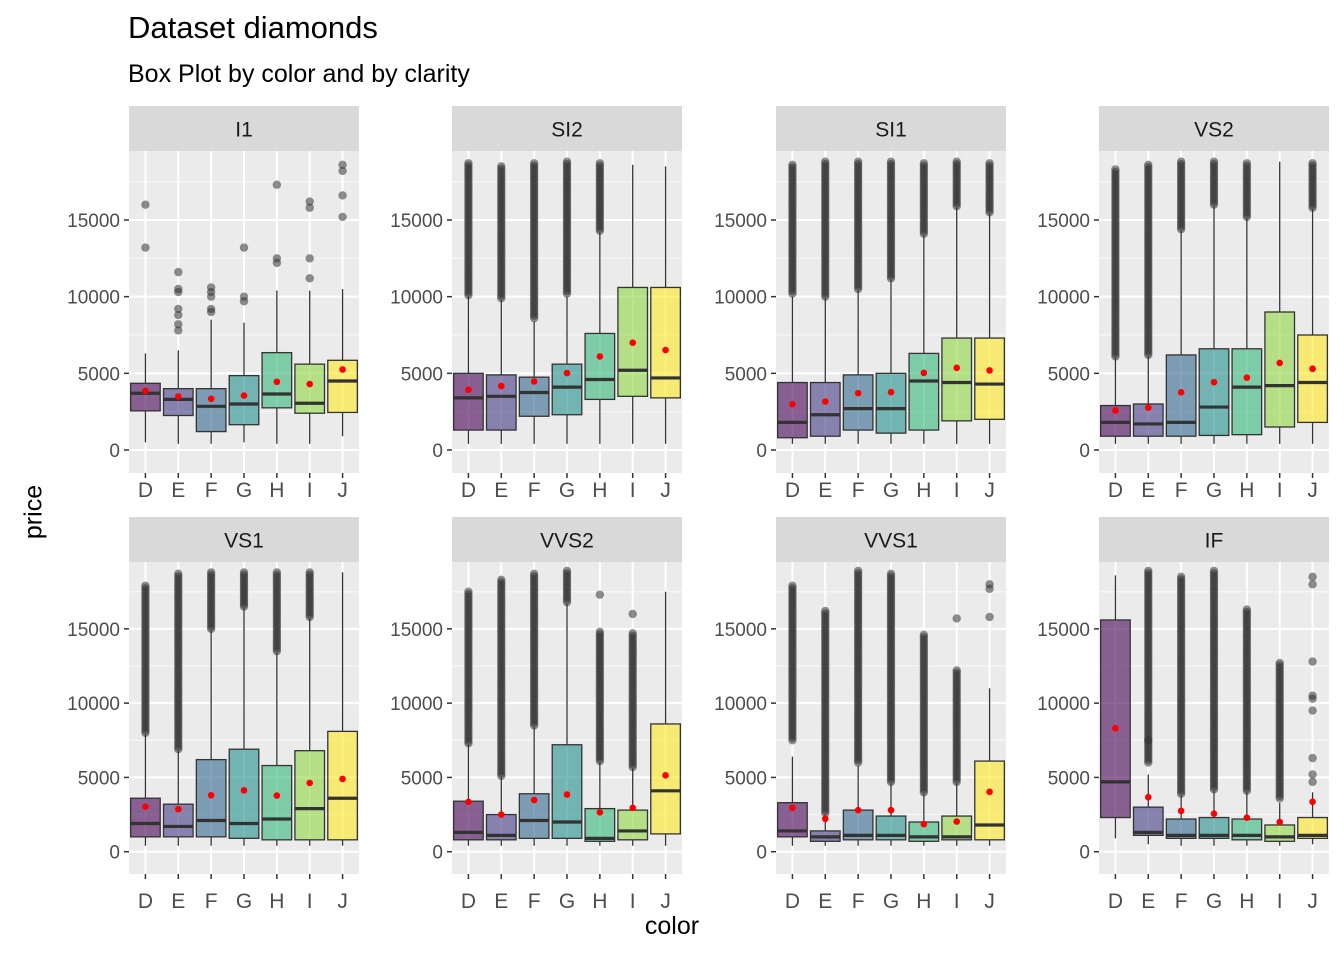 The height and width of the screenshot is (960, 1344). Describe the element at coordinates (244, 130) in the screenshot. I see `facet-strip-label: I1` at that location.